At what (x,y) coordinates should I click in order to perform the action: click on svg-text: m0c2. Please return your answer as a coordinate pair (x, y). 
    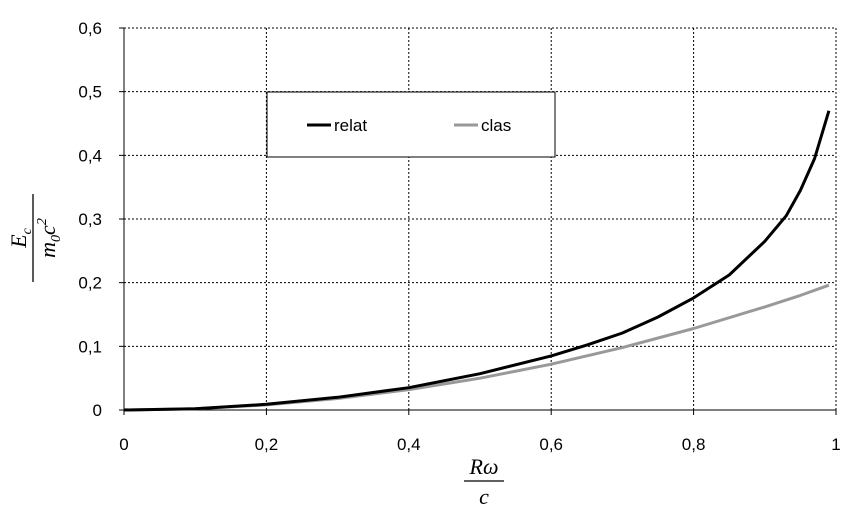
    Looking at the image, I should click on (49, 238).